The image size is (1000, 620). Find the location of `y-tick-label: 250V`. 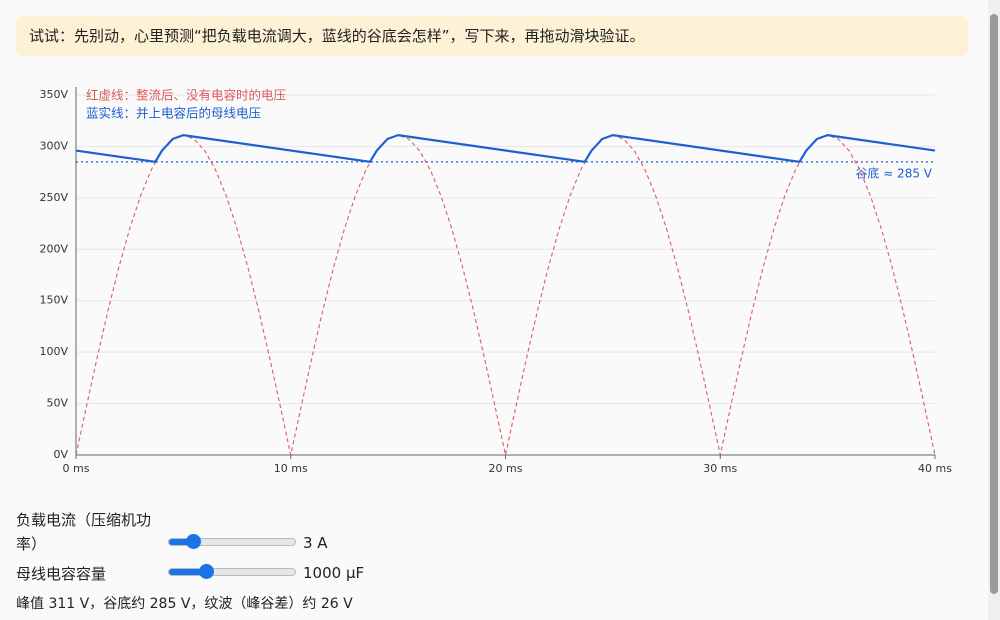

y-tick-label: 250V is located at coordinates (53, 197).